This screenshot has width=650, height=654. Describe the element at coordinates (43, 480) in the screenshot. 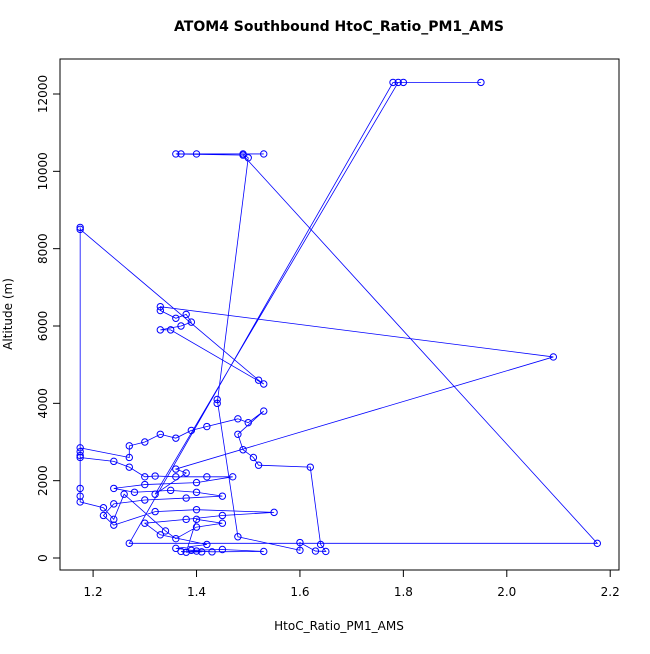

I see `y-tick-label: 2000` at that location.